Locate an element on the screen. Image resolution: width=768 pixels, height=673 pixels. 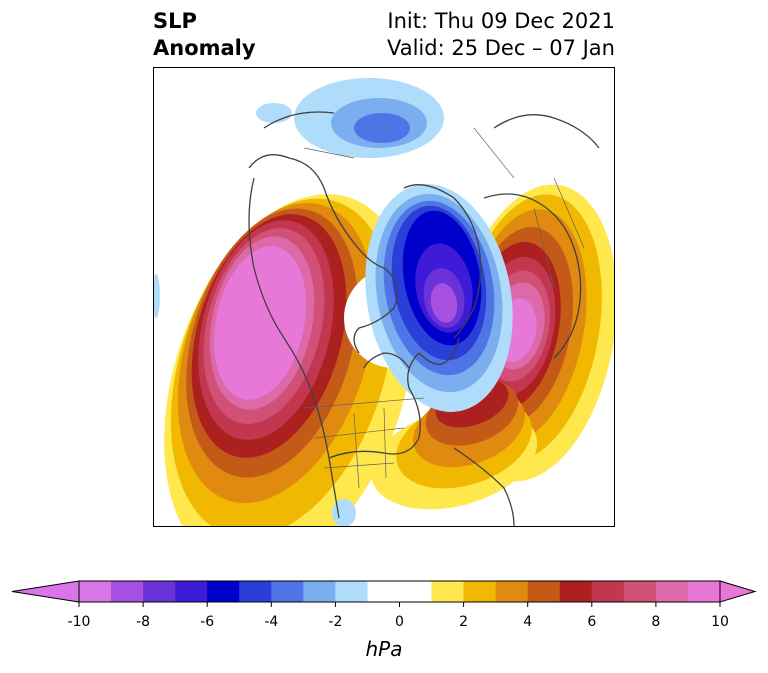
colorbar is located at coordinates (384, 593).